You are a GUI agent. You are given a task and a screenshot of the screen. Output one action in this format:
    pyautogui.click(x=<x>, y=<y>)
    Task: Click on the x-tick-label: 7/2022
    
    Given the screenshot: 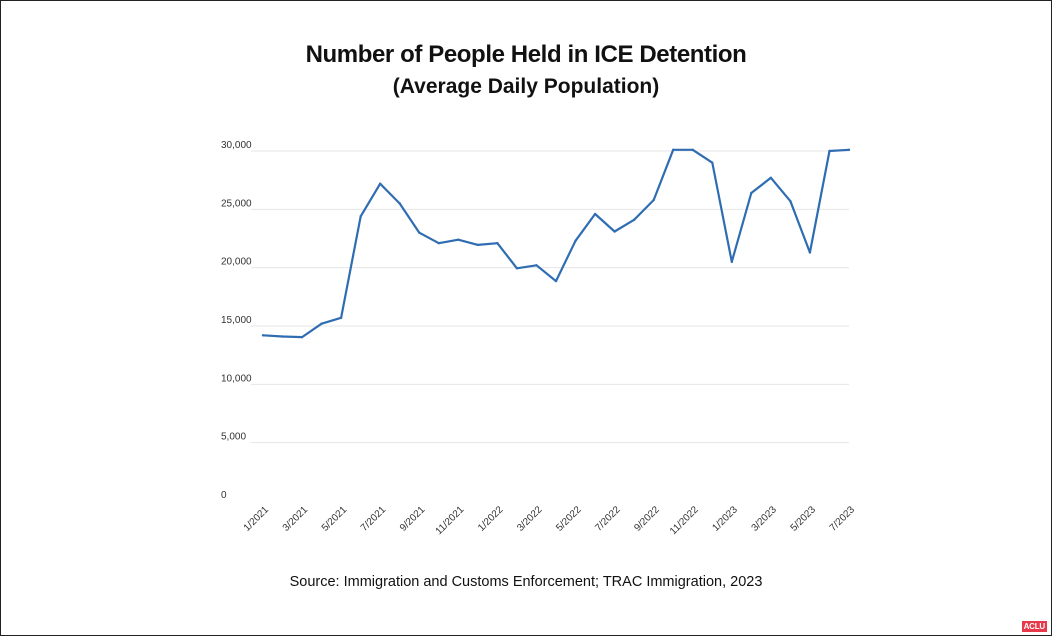 What is the action you would take?
    pyautogui.click(x=608, y=519)
    